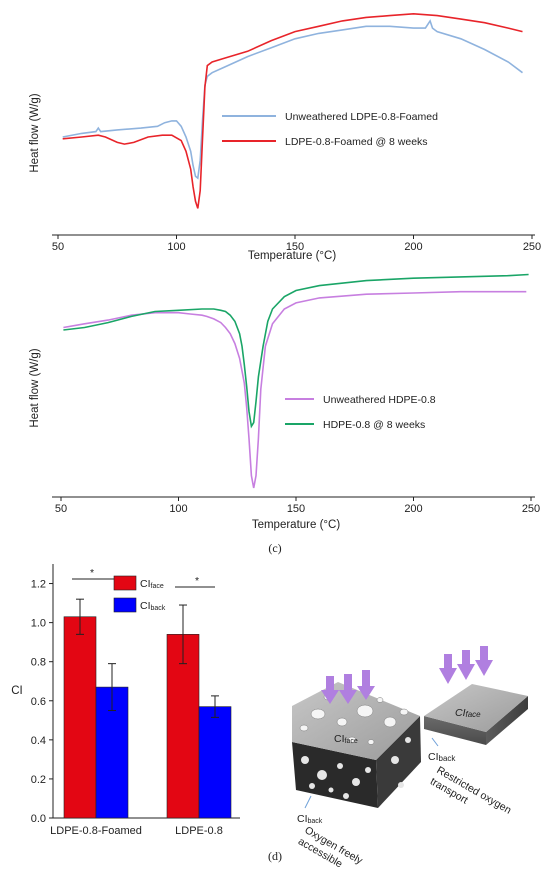 This screenshot has height=876, width=550. Describe the element at coordinates (455, 730) in the screenshot. I see `solid-slab-front` at that location.